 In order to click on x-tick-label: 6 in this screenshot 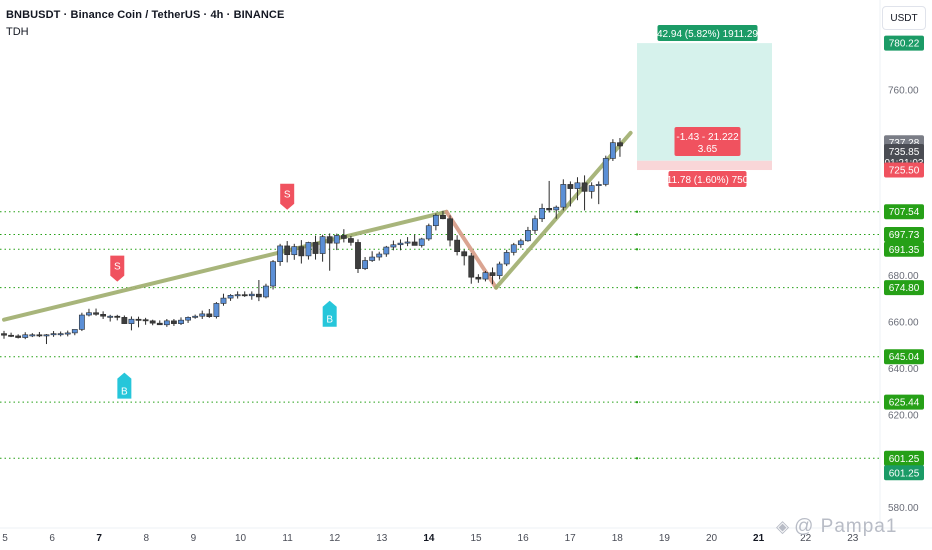, I will do `click(52, 538)`.